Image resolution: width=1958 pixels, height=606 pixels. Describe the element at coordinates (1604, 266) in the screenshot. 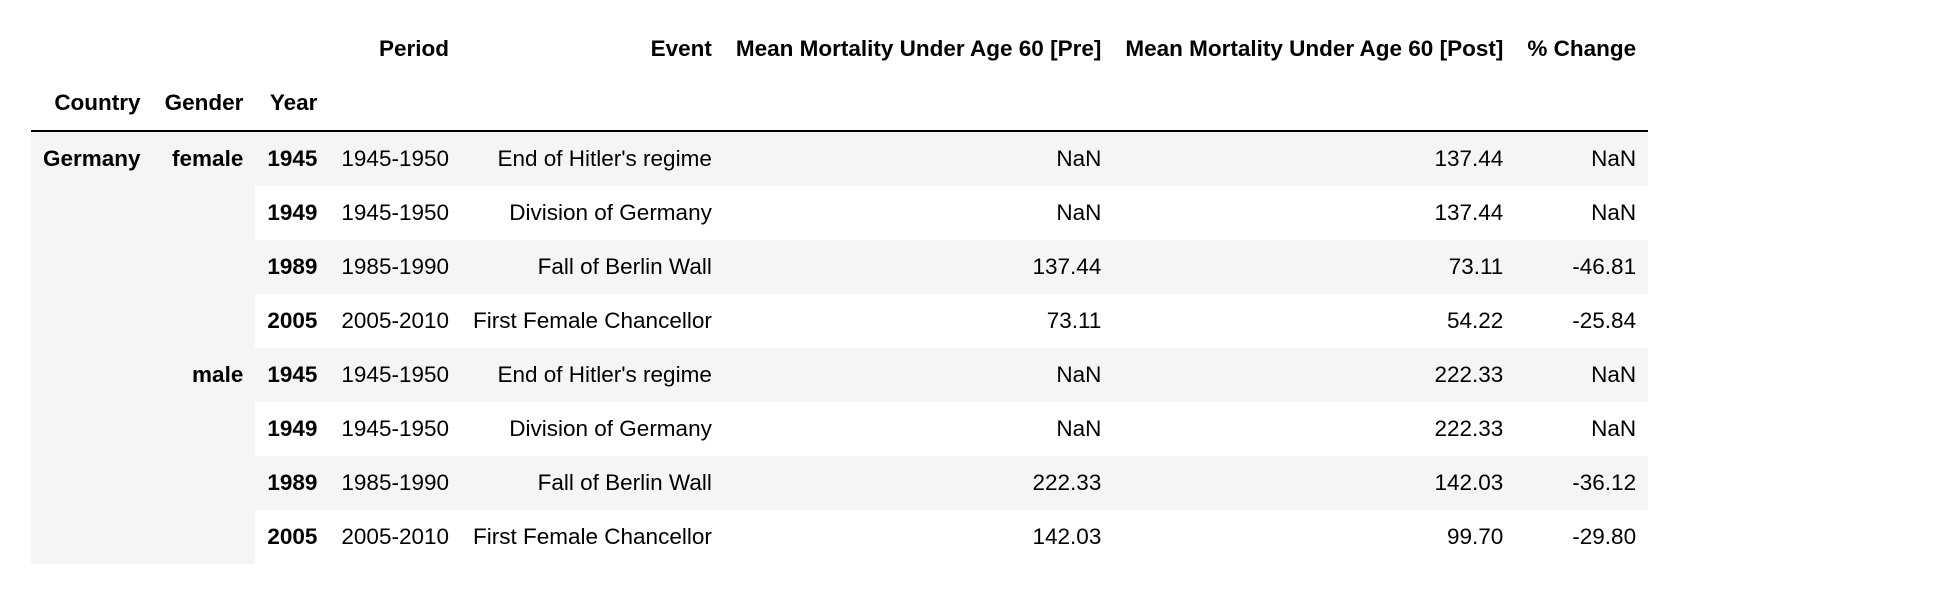

I see `cell-change: -46.81` at that location.